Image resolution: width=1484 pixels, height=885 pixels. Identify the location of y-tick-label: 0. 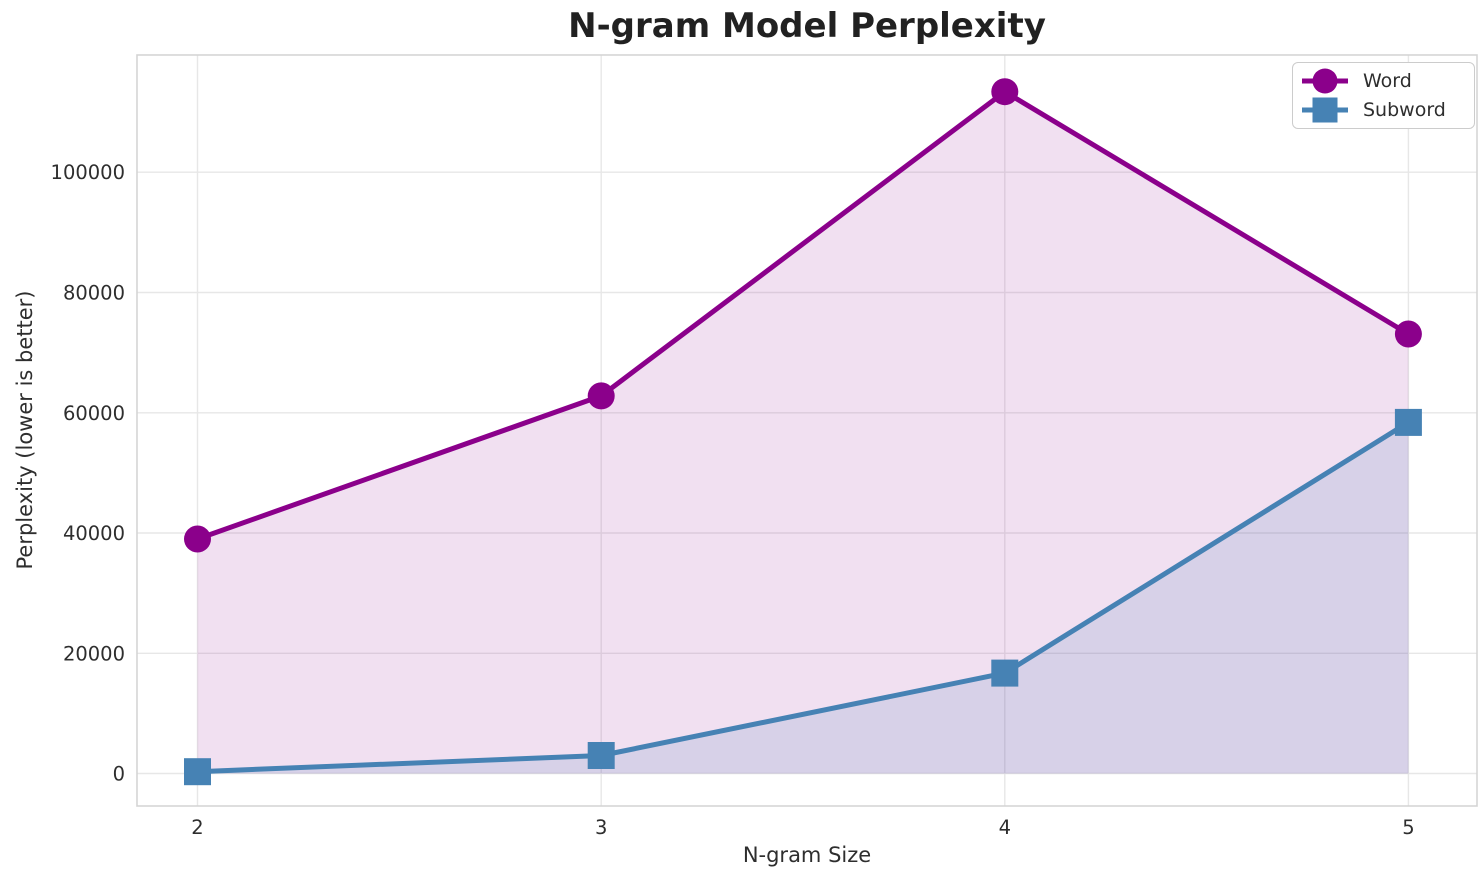
(119, 774).